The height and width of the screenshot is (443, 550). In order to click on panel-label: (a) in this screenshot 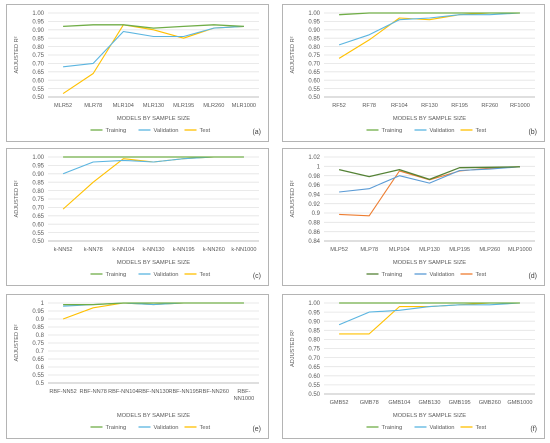, I will do `click(256, 132)`.